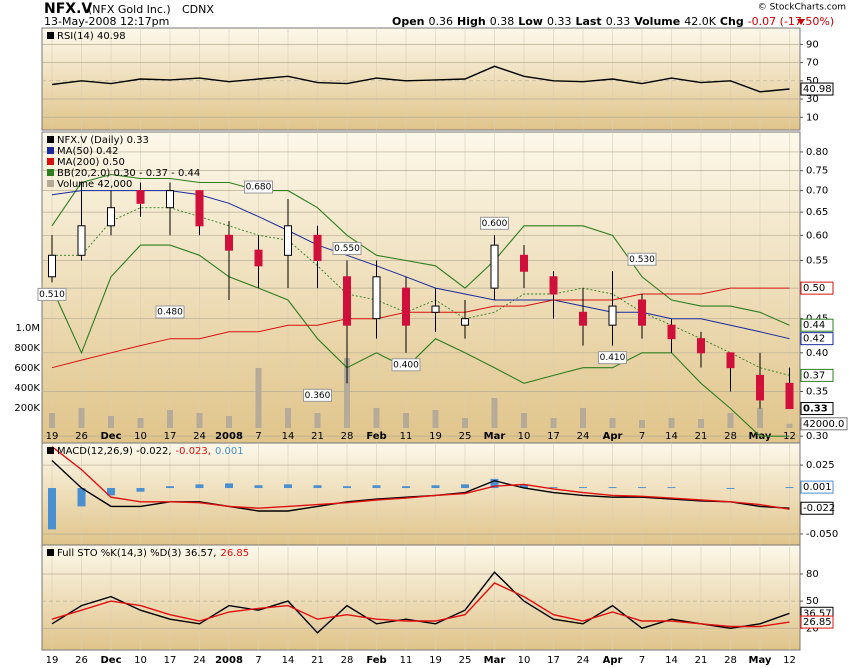 This screenshot has height=668, width=850. I want to click on quote-value: 0.36, so click(441, 21).